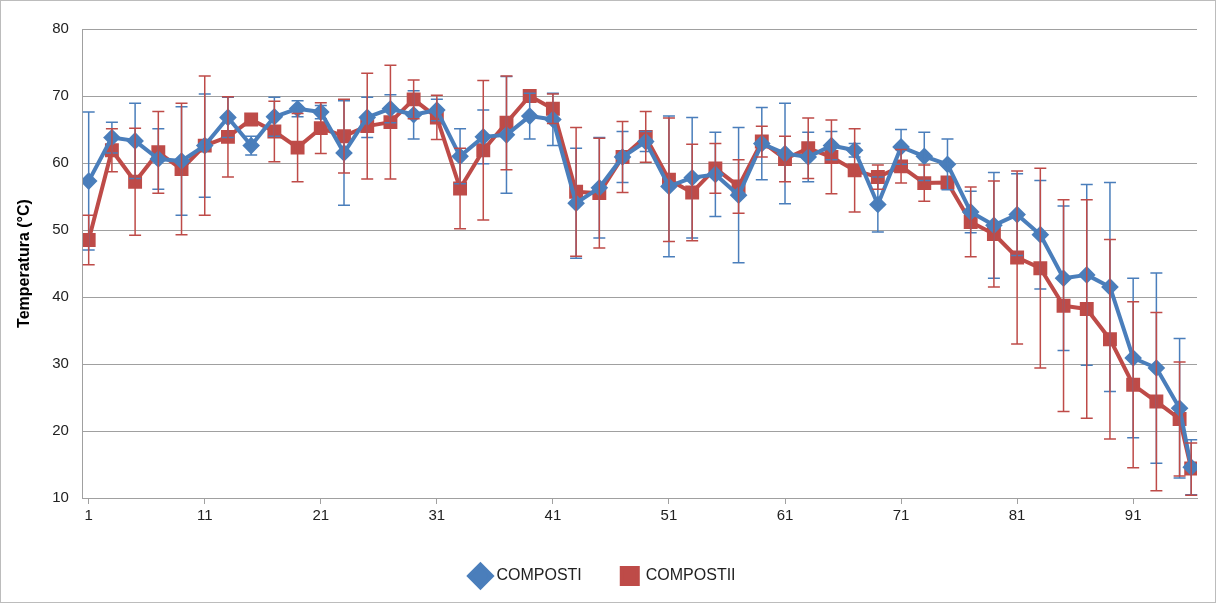 The width and height of the screenshot is (1216, 603). What do you see at coordinates (60, 497) in the screenshot?
I see `y-tick-label: 10` at bounding box center [60, 497].